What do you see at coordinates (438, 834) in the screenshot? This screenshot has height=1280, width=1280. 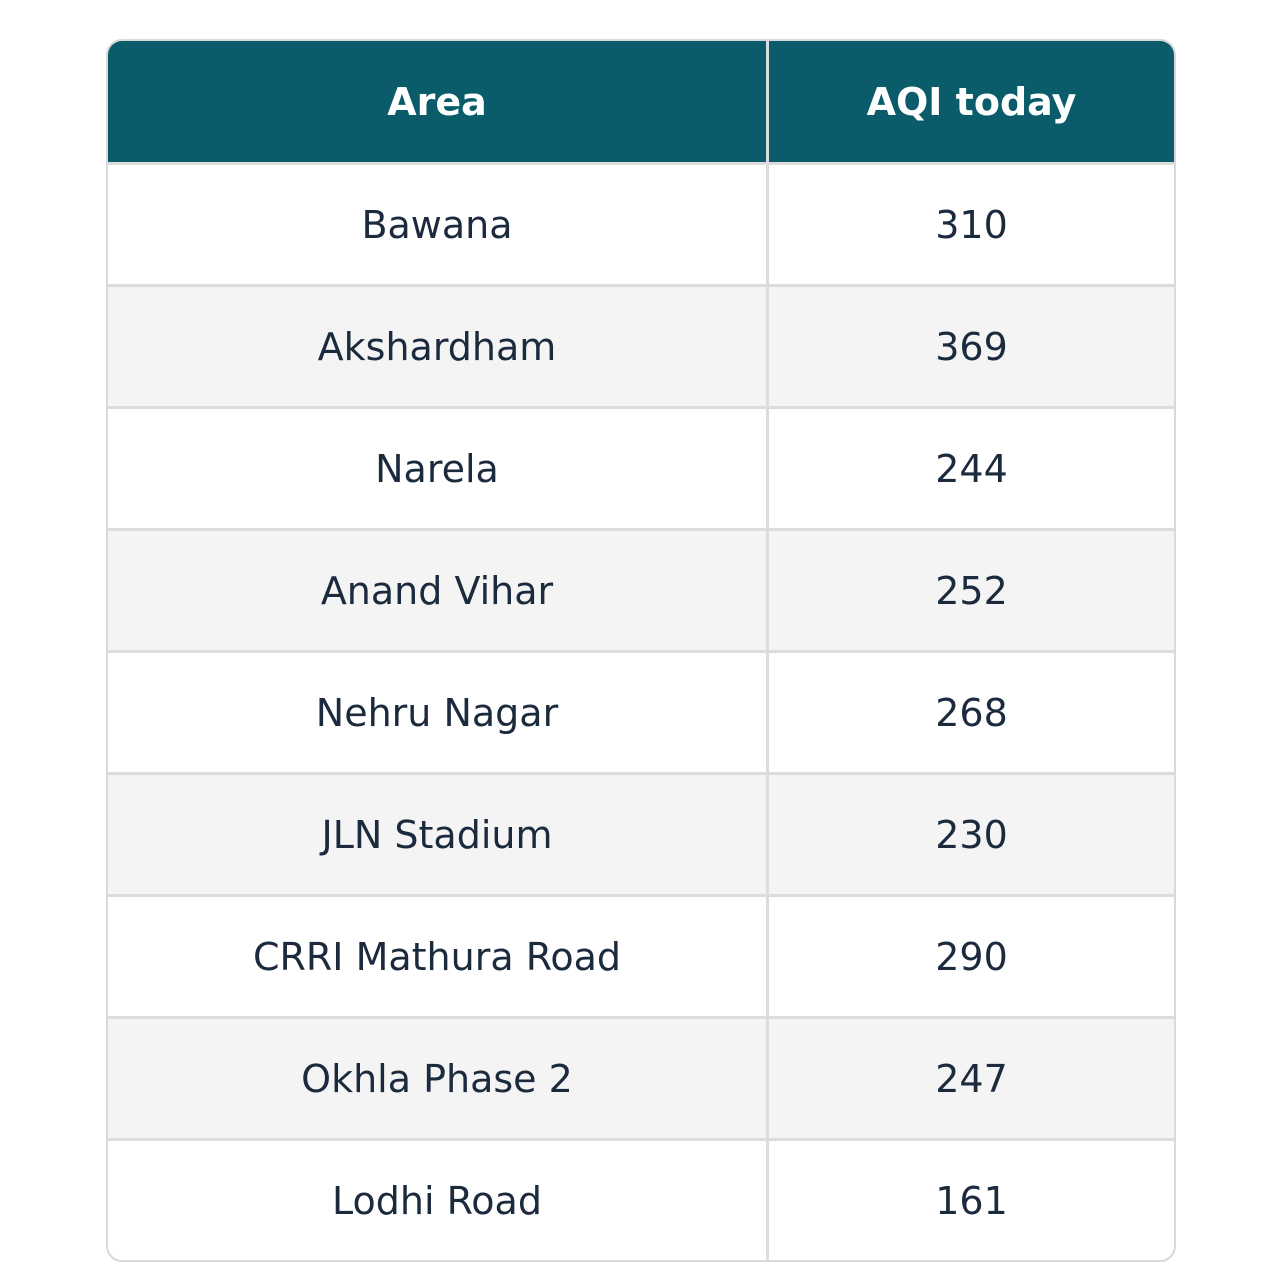 I see `area-cell: JLN Stadium` at bounding box center [438, 834].